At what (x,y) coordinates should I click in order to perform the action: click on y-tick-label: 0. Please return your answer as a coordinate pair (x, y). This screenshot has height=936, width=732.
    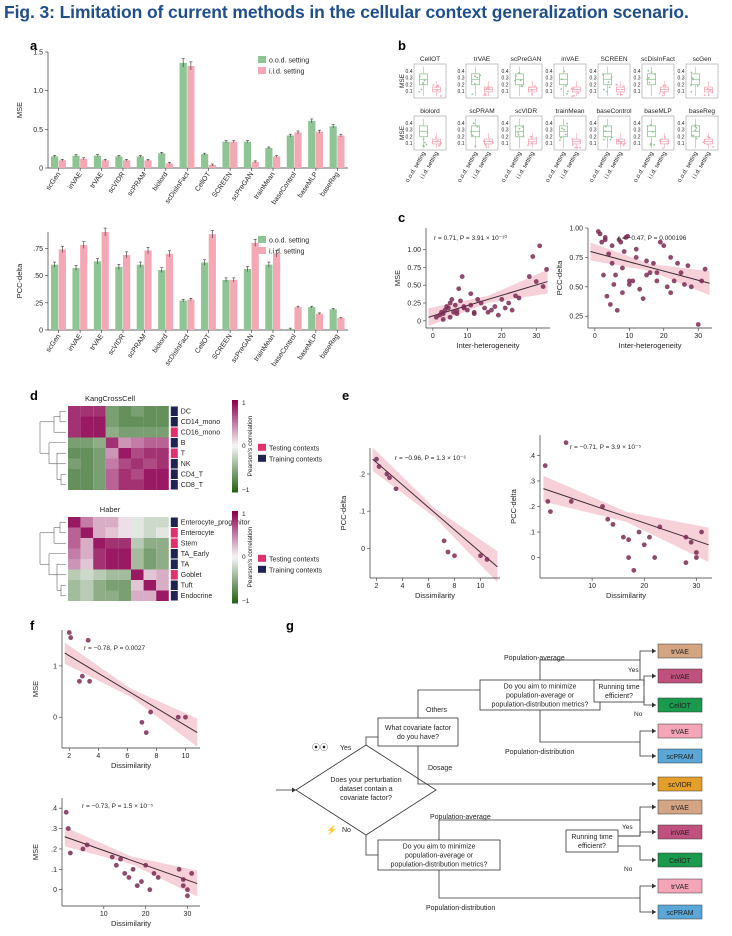
    Looking at the image, I should click on (41, 331).